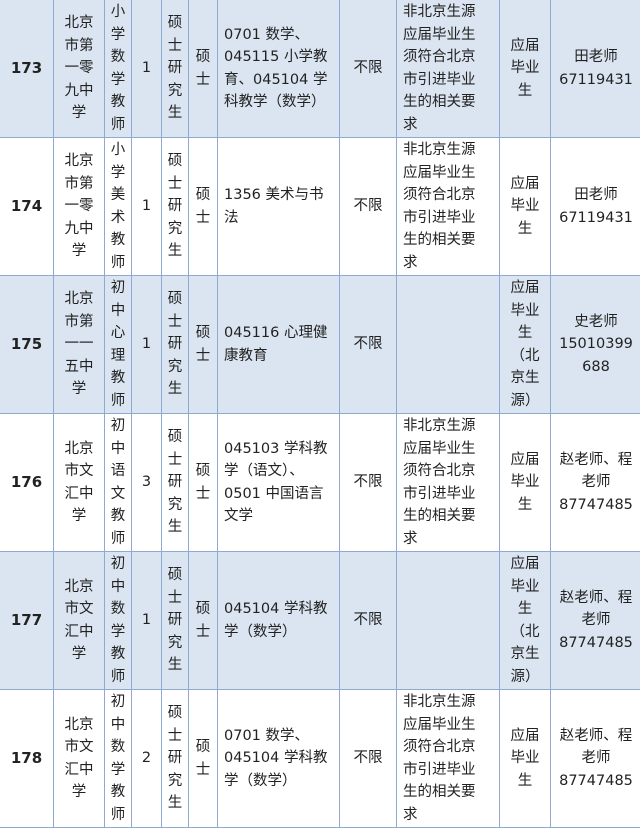 The width and height of the screenshot is (640, 830). Describe the element at coordinates (278, 69) in the screenshot. I see `major-requirement-cell: 0701 数学、 045115 小学教 育、045104 学 科教学（数学）` at that location.